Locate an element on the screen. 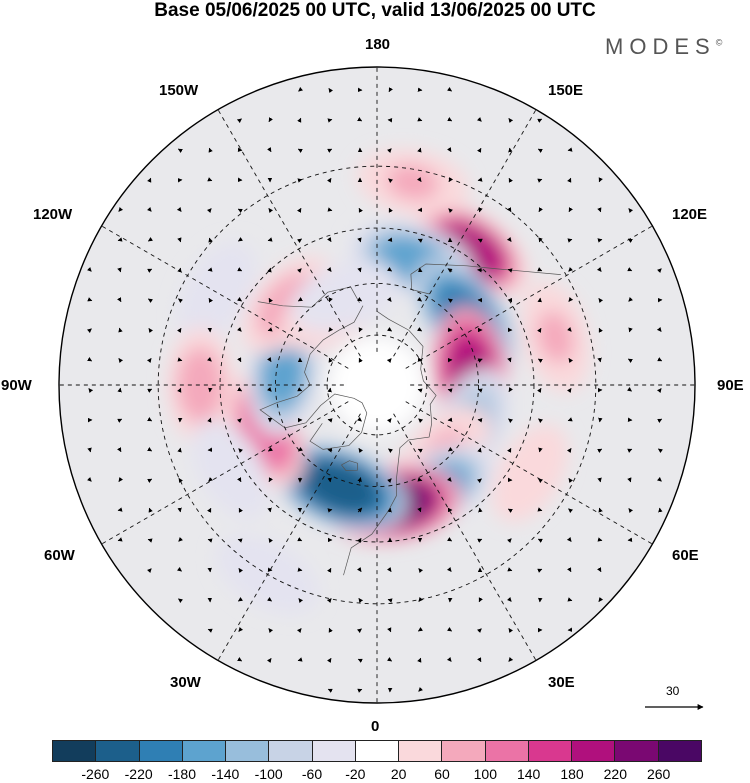  colorbar-tick-label: -220 is located at coordinates (138, 774).